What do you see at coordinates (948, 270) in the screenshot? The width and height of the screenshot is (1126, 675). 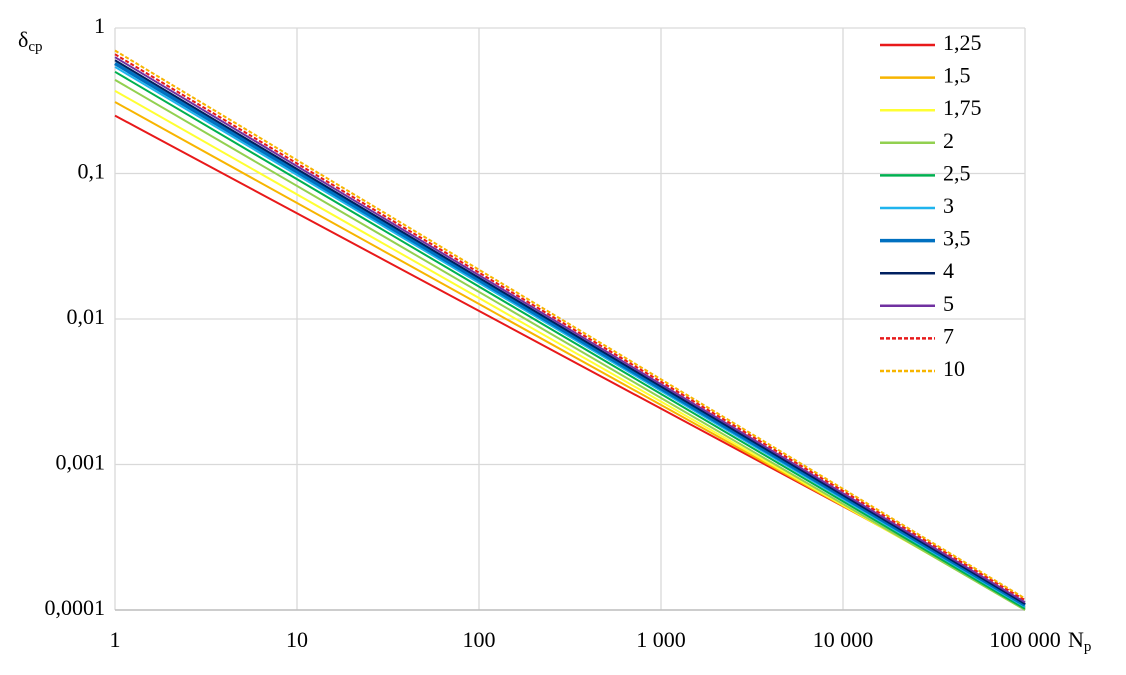 I see `legend-label: 4` at bounding box center [948, 270].